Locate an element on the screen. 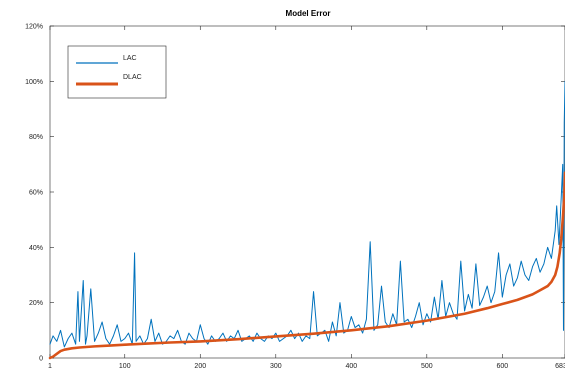 The height and width of the screenshot is (370, 565). legend-box is located at coordinates (117, 72).